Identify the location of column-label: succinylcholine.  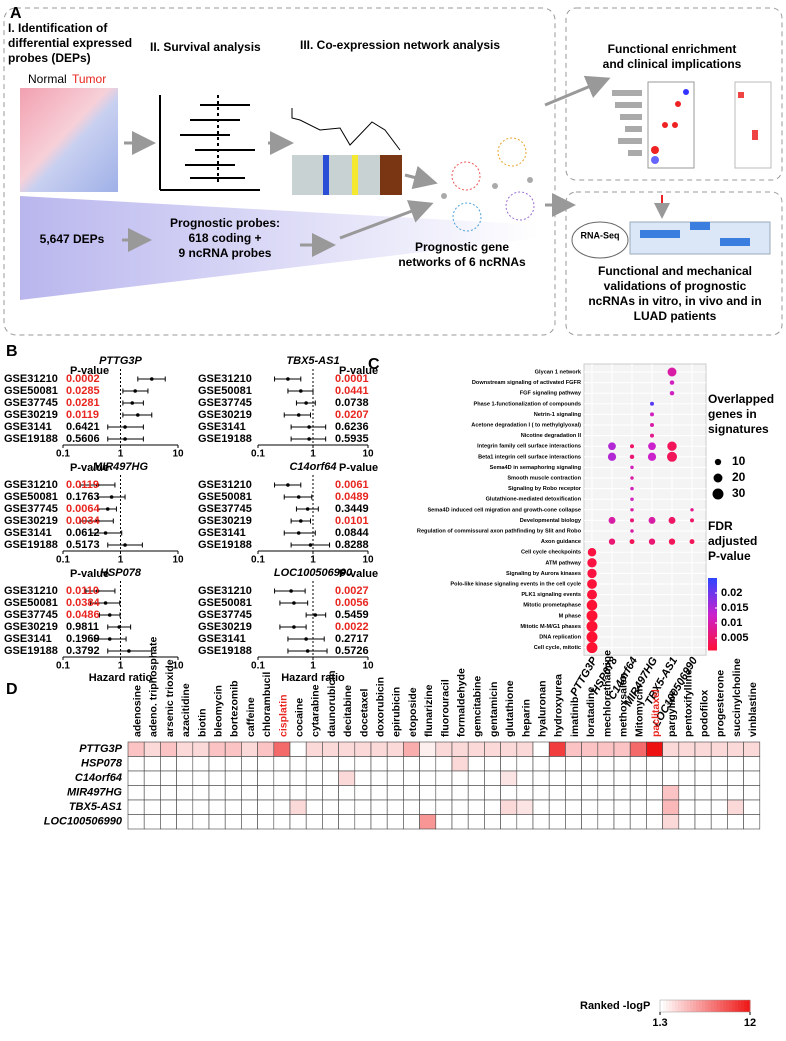
(737, 697).